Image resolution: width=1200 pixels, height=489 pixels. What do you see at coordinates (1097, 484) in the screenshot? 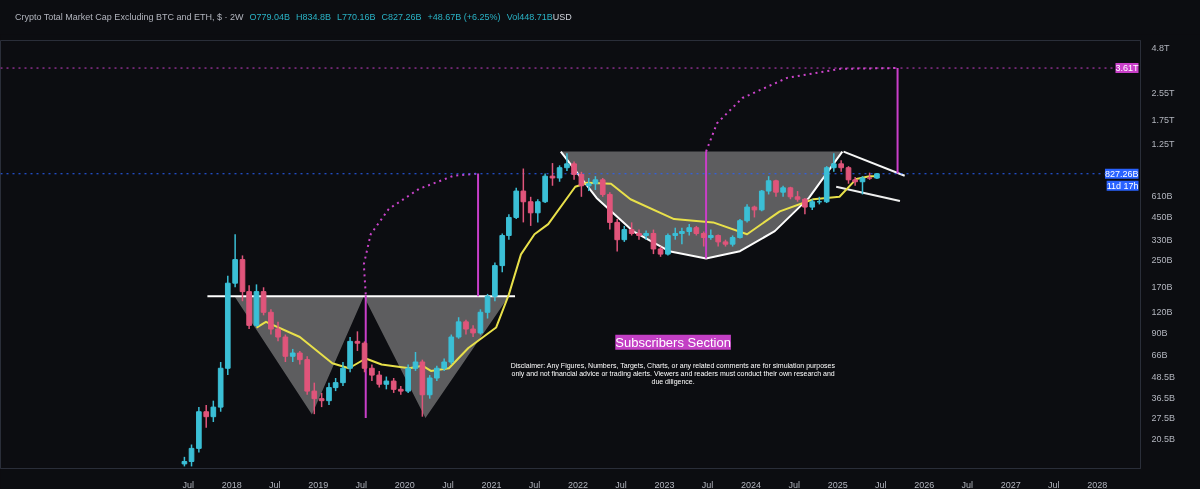
I see `x-tick-label: 2028` at bounding box center [1097, 484].